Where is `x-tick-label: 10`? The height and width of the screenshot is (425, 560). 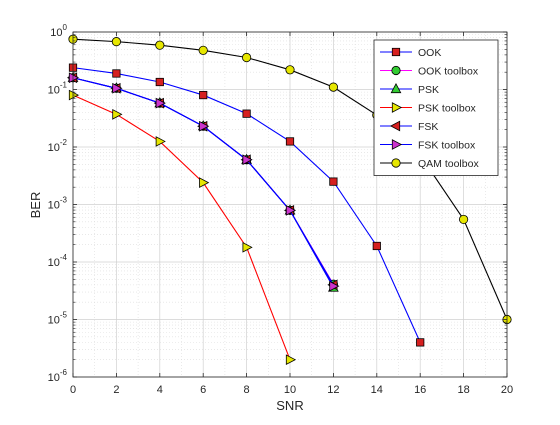
x-tick-label: 10 is located at coordinates (290, 390).